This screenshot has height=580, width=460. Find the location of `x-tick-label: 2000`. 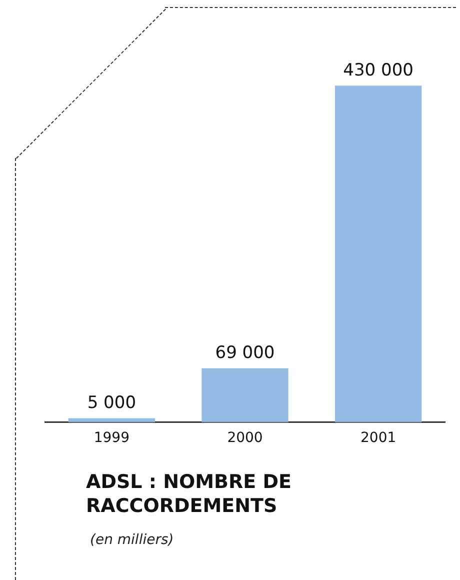

x-tick-label: 2000 is located at coordinates (245, 438).